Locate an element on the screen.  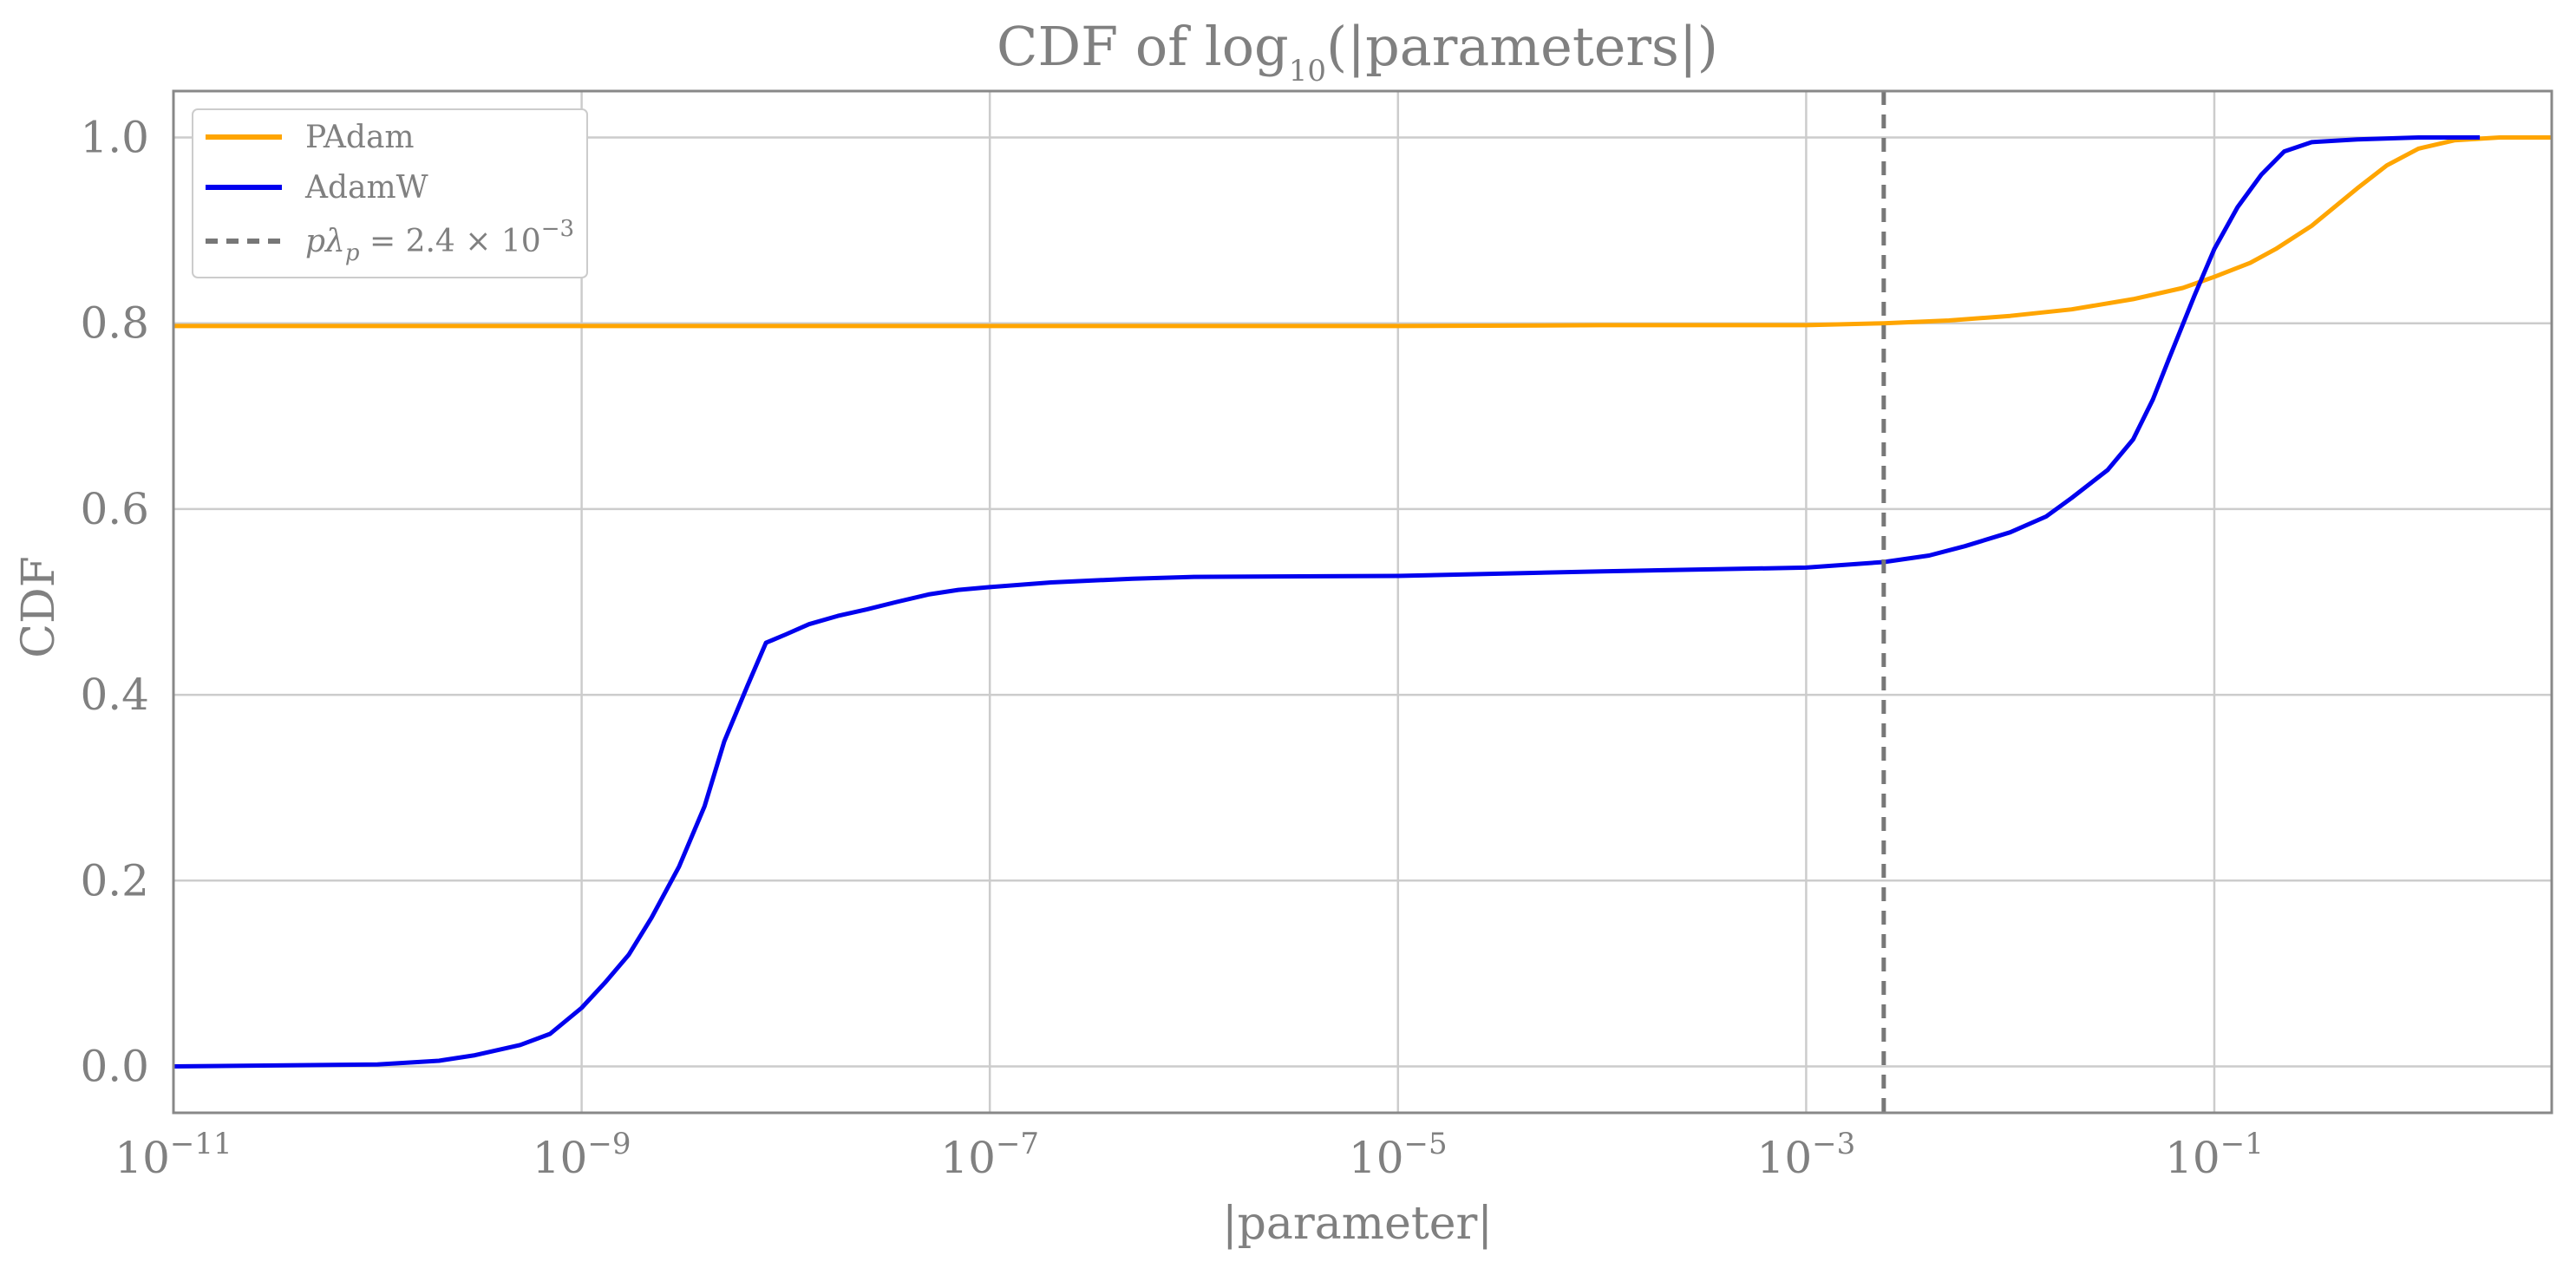
y-tick-label: 0.6 is located at coordinates (114, 509).